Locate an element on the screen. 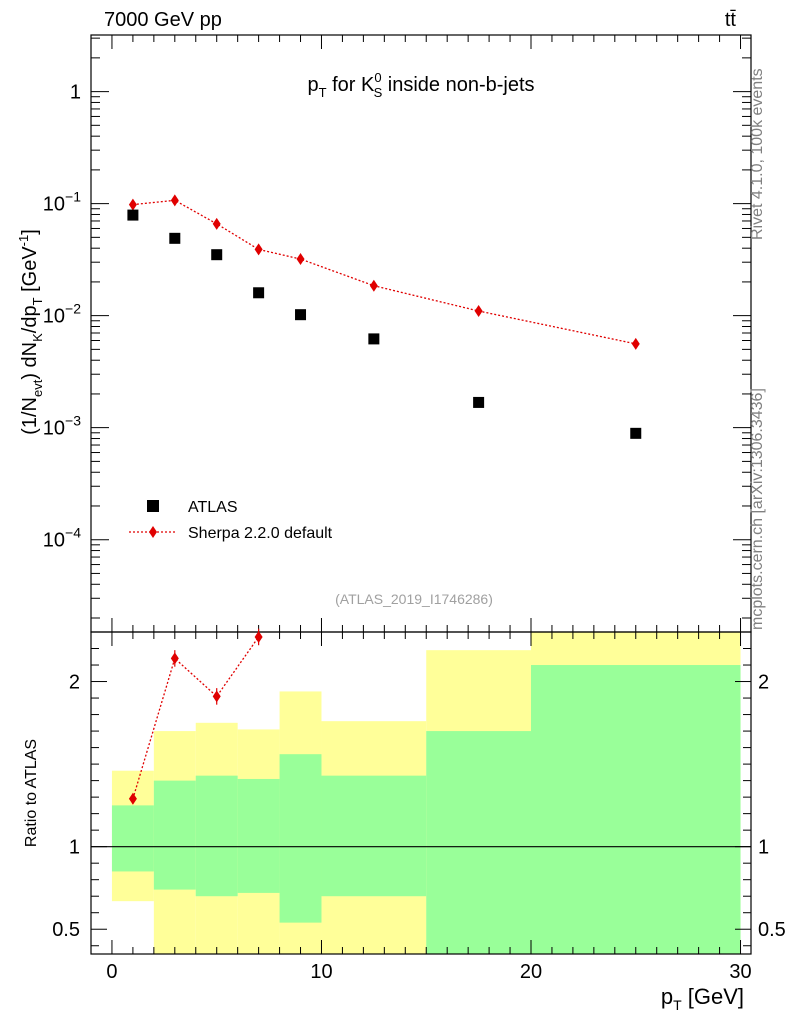  sherpa-markers is located at coordinates (384, 272).